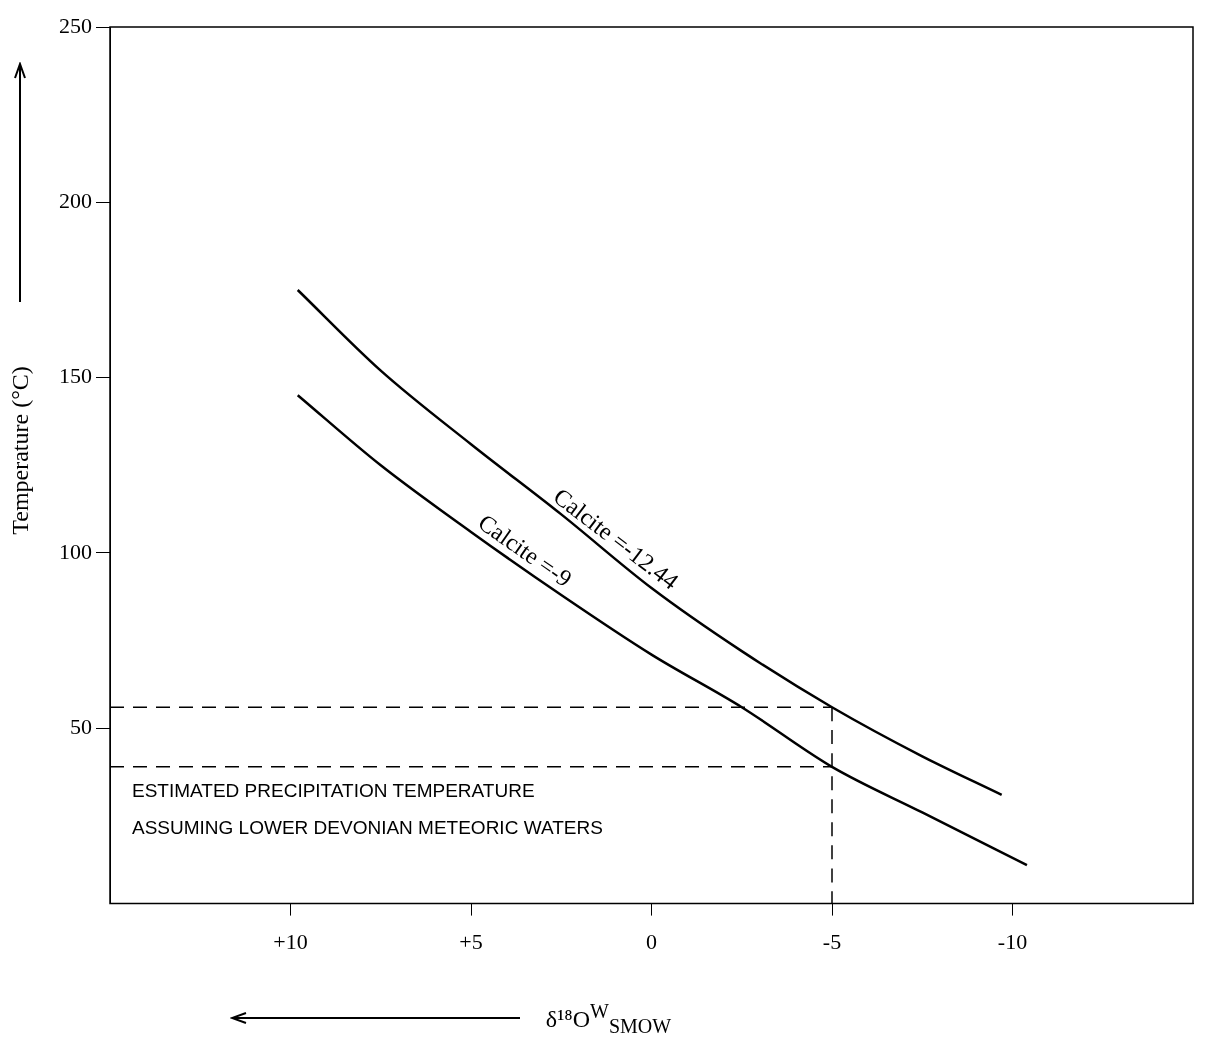 The height and width of the screenshot is (1037, 1217). What do you see at coordinates (367, 827) in the screenshot?
I see `annotation: ASSUMING LOWER DEVONIAN METEORIC WATERS` at bounding box center [367, 827].